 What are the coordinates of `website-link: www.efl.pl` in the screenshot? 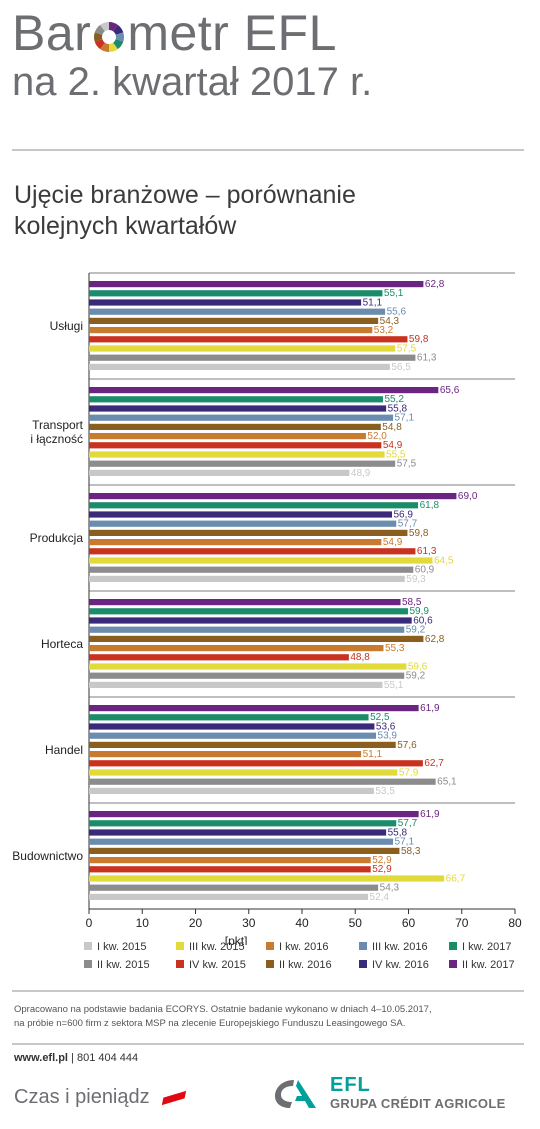 It's located at (41, 1058).